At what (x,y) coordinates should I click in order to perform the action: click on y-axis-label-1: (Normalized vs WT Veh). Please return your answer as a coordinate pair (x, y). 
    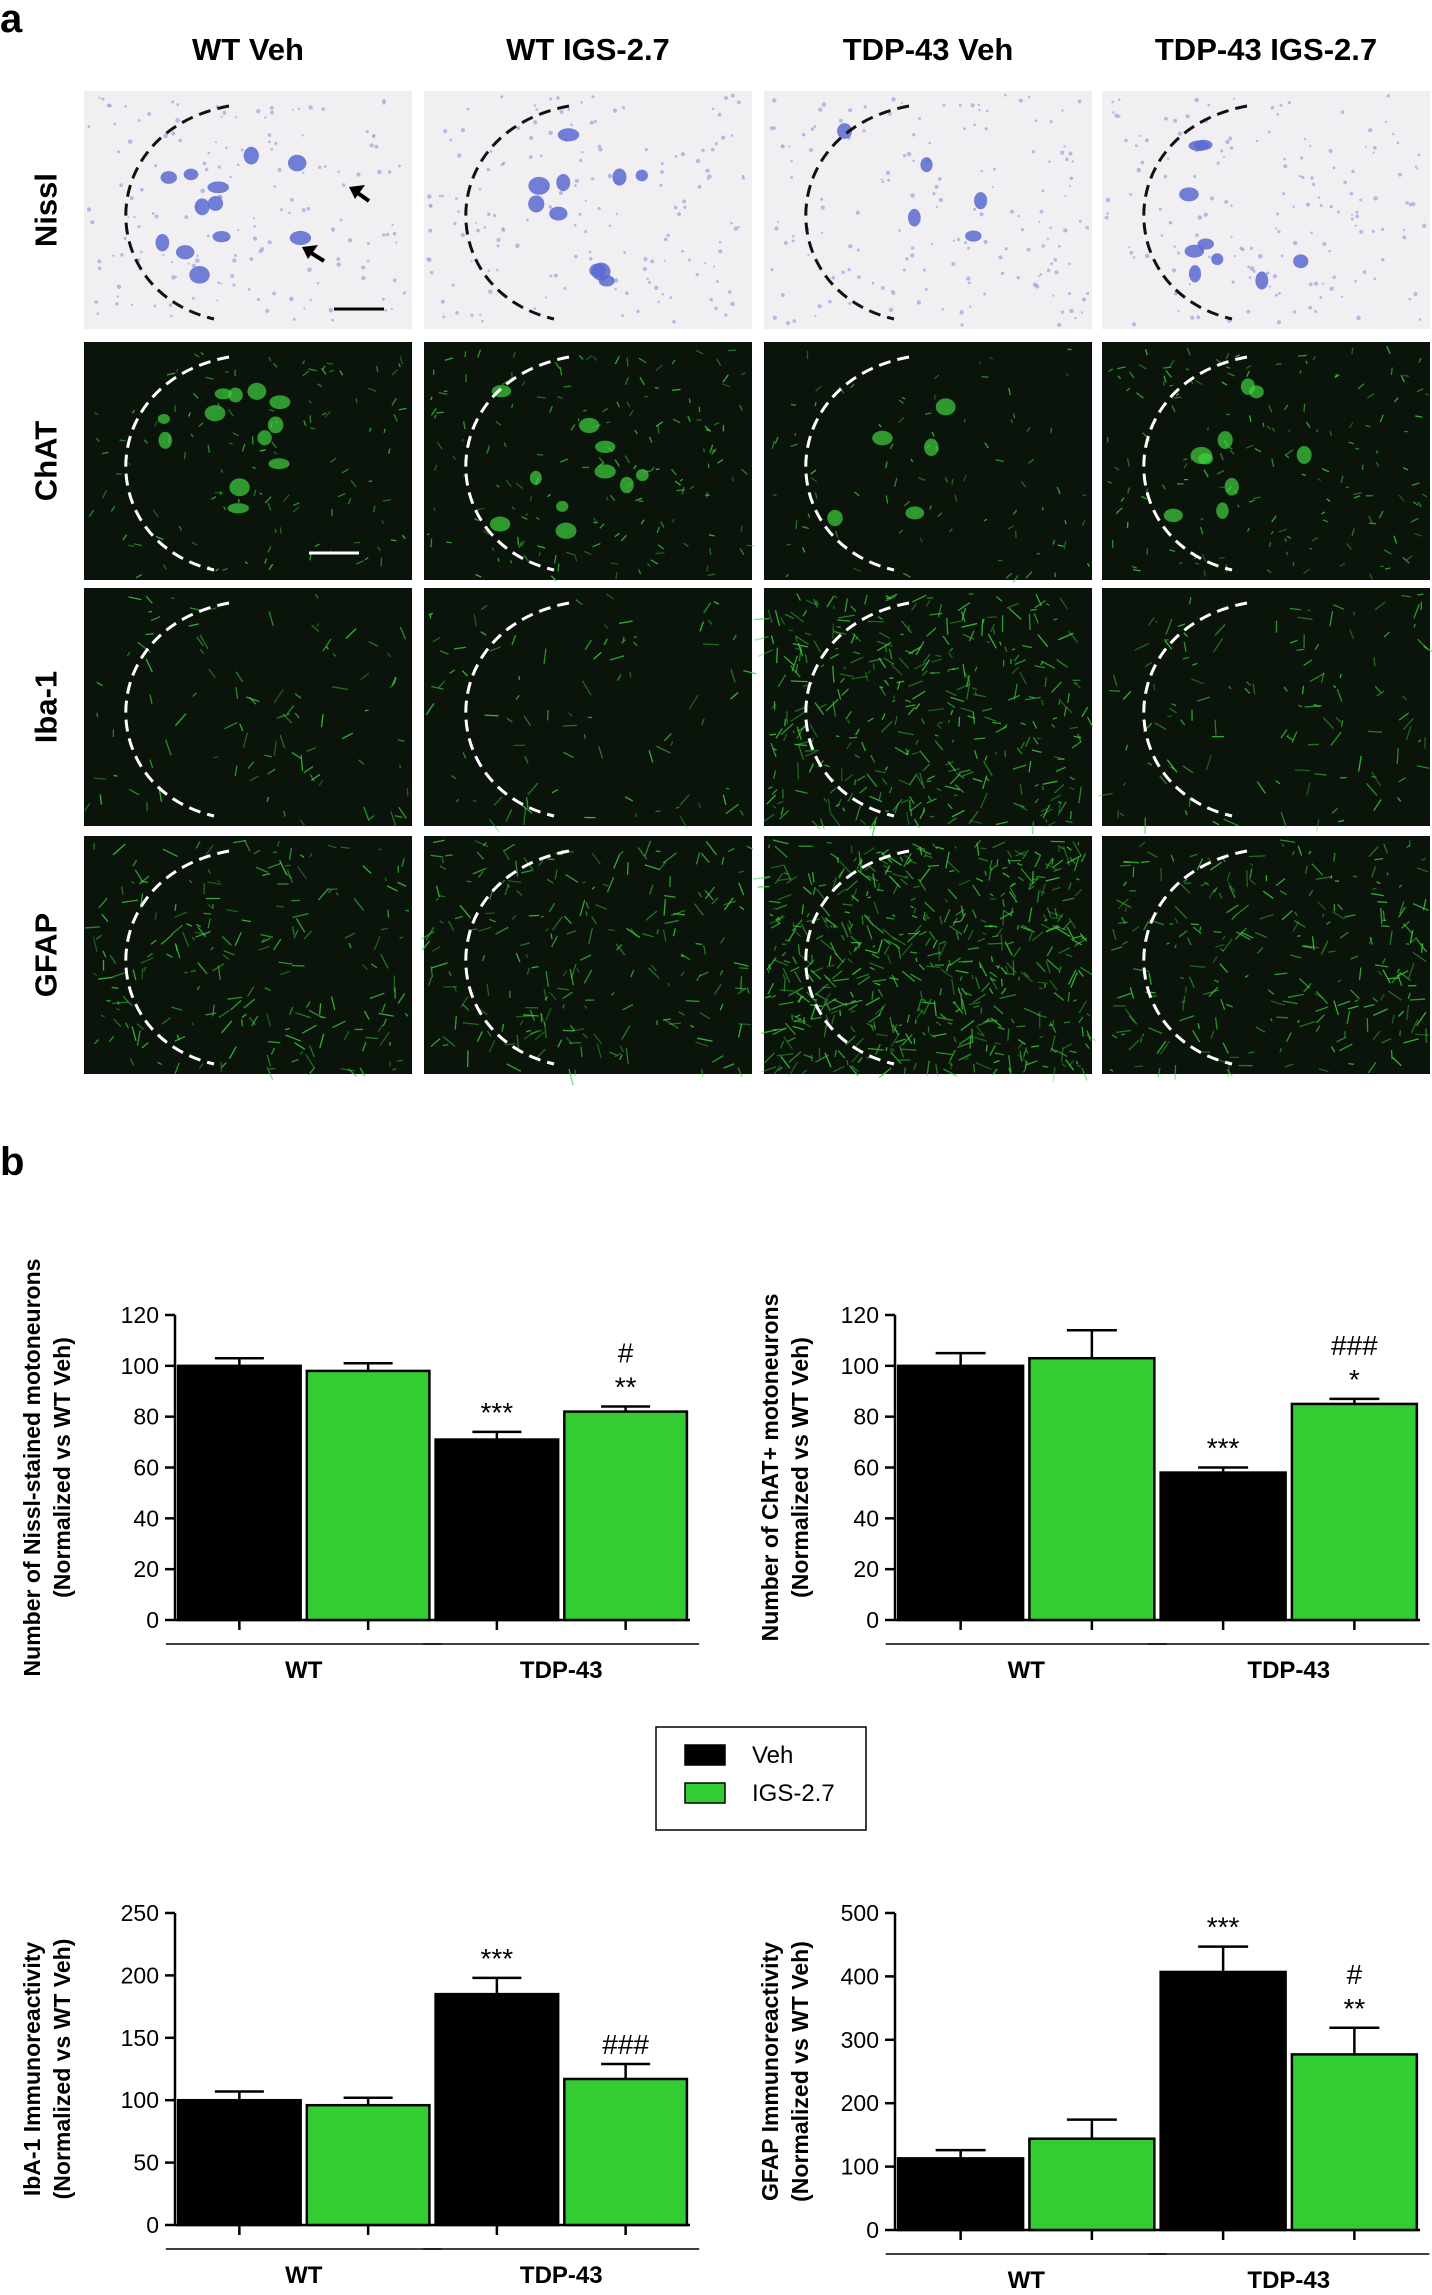
    Looking at the image, I should click on (800, 2071).